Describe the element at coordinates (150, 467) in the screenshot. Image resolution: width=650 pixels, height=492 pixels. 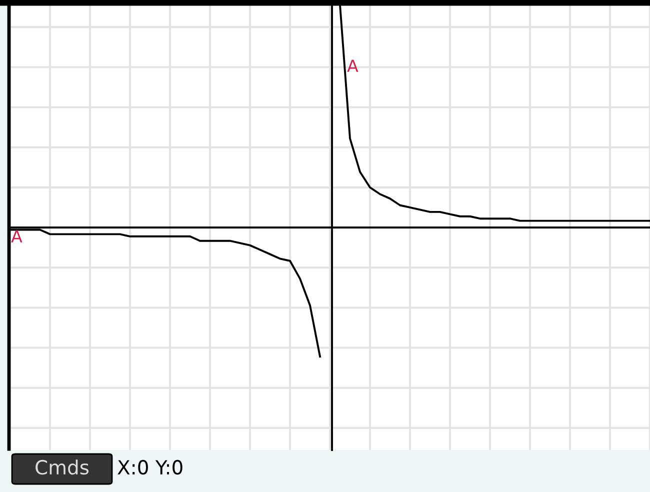
I see `text: X:0 Y:0` at that location.